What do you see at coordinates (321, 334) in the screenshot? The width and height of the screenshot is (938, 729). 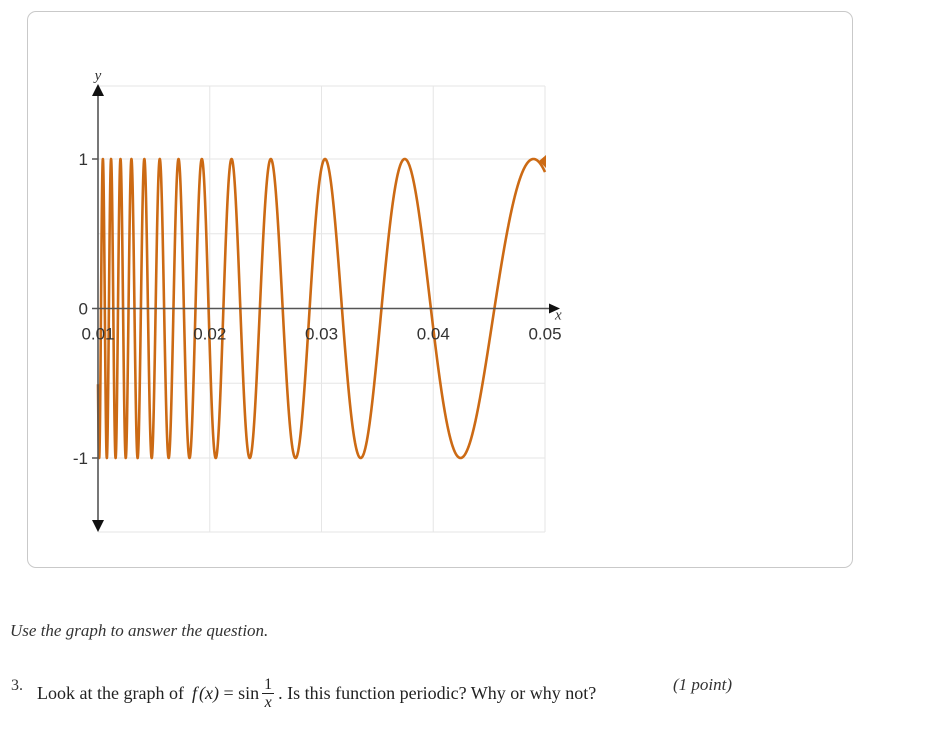 I see `x-tick-label-2: 0.03` at bounding box center [321, 334].